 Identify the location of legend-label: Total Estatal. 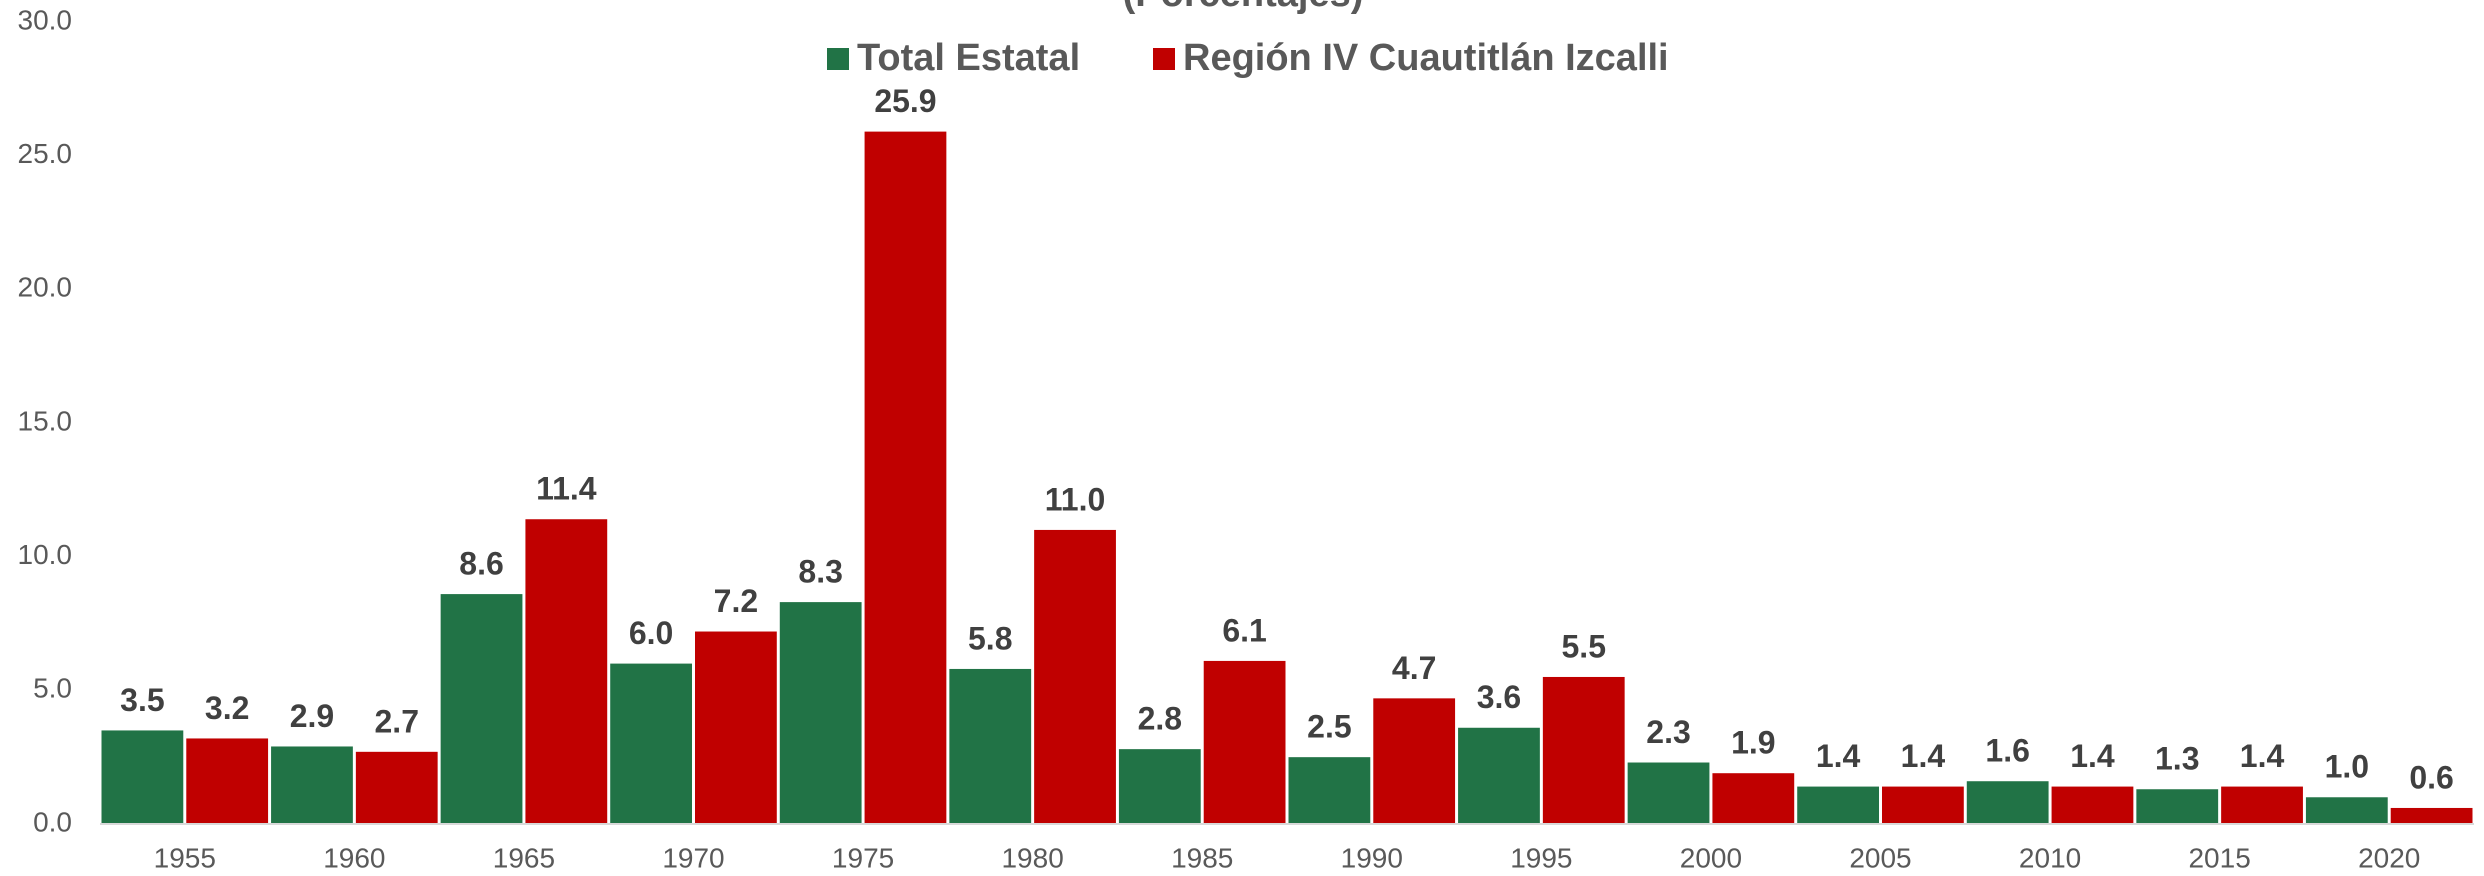
(968, 58).